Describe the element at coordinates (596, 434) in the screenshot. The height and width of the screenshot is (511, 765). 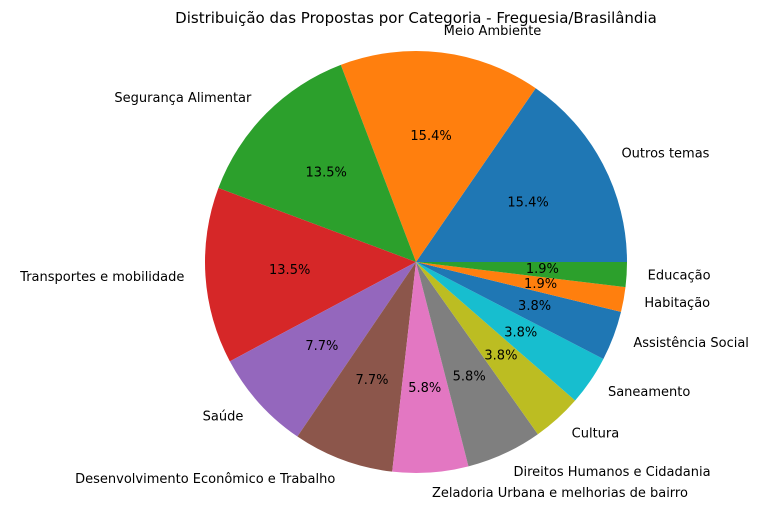
I see `category-label-cultura: Cultura` at that location.